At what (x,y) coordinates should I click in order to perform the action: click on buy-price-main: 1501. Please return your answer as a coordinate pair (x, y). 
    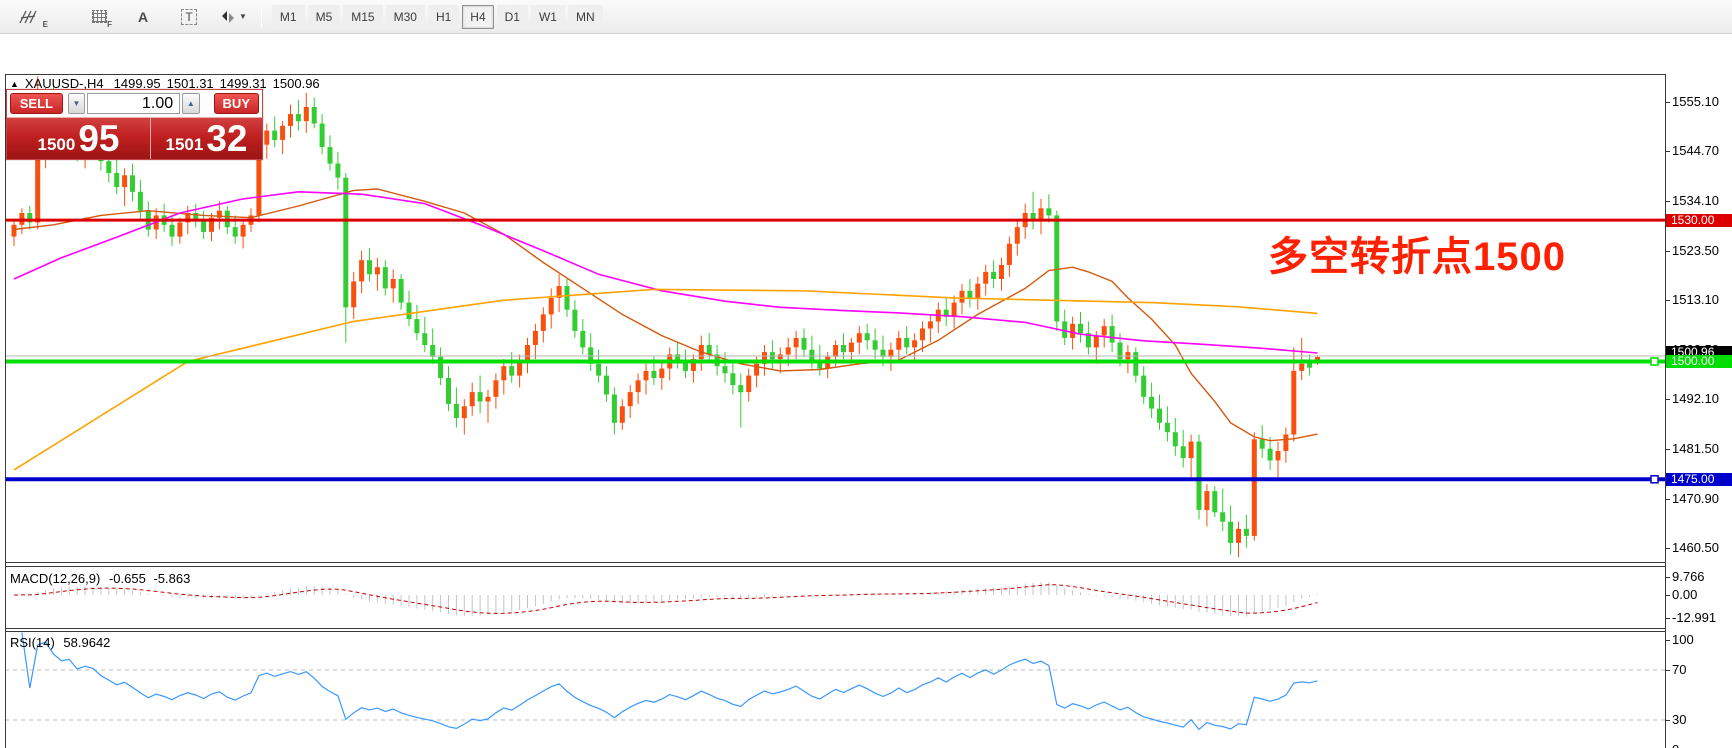
    Looking at the image, I should click on (184, 144).